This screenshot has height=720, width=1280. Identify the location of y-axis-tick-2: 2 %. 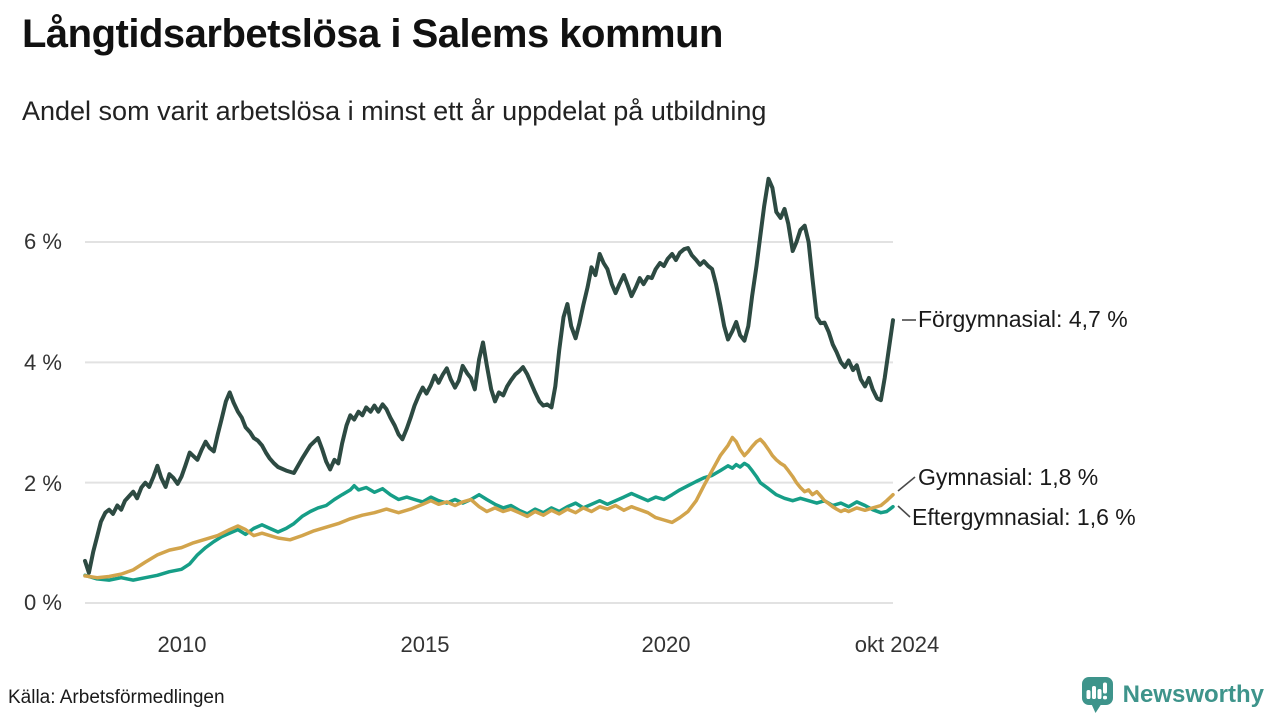
(43, 483).